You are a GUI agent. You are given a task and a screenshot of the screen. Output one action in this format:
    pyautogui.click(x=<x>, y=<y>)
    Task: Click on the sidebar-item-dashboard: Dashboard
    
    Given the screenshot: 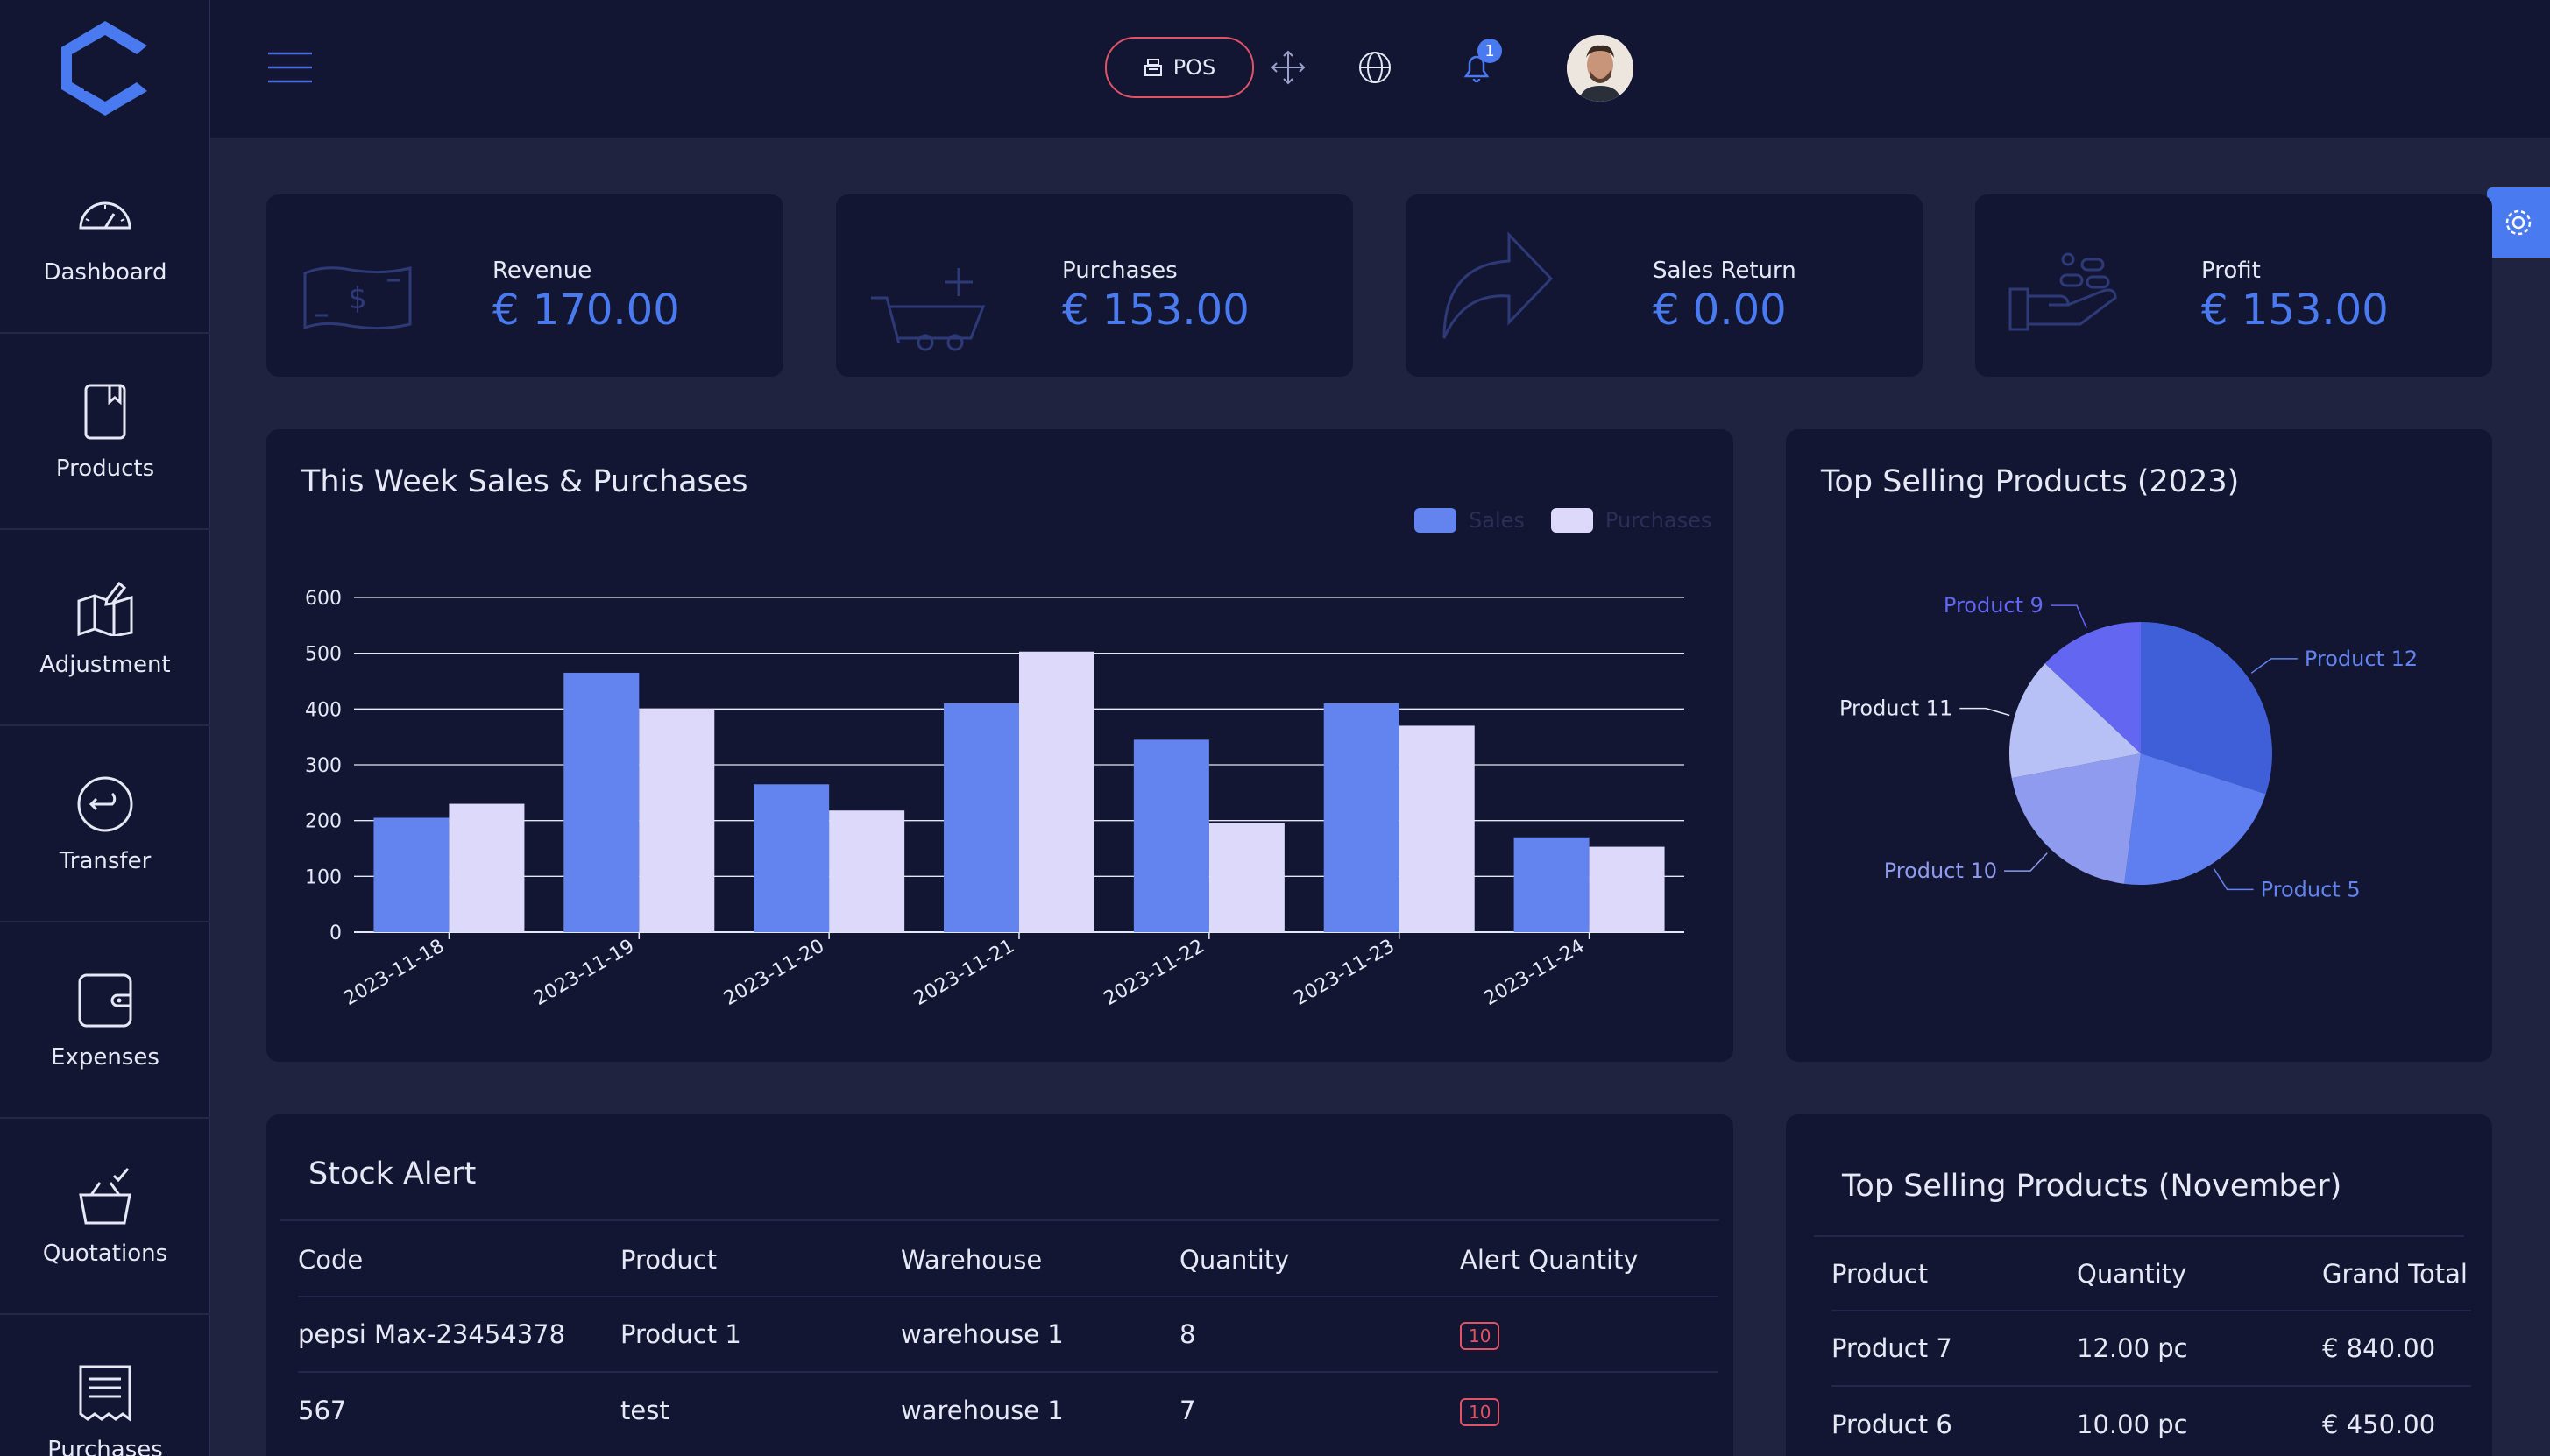 What is the action you would take?
    pyautogui.click(x=105, y=236)
    